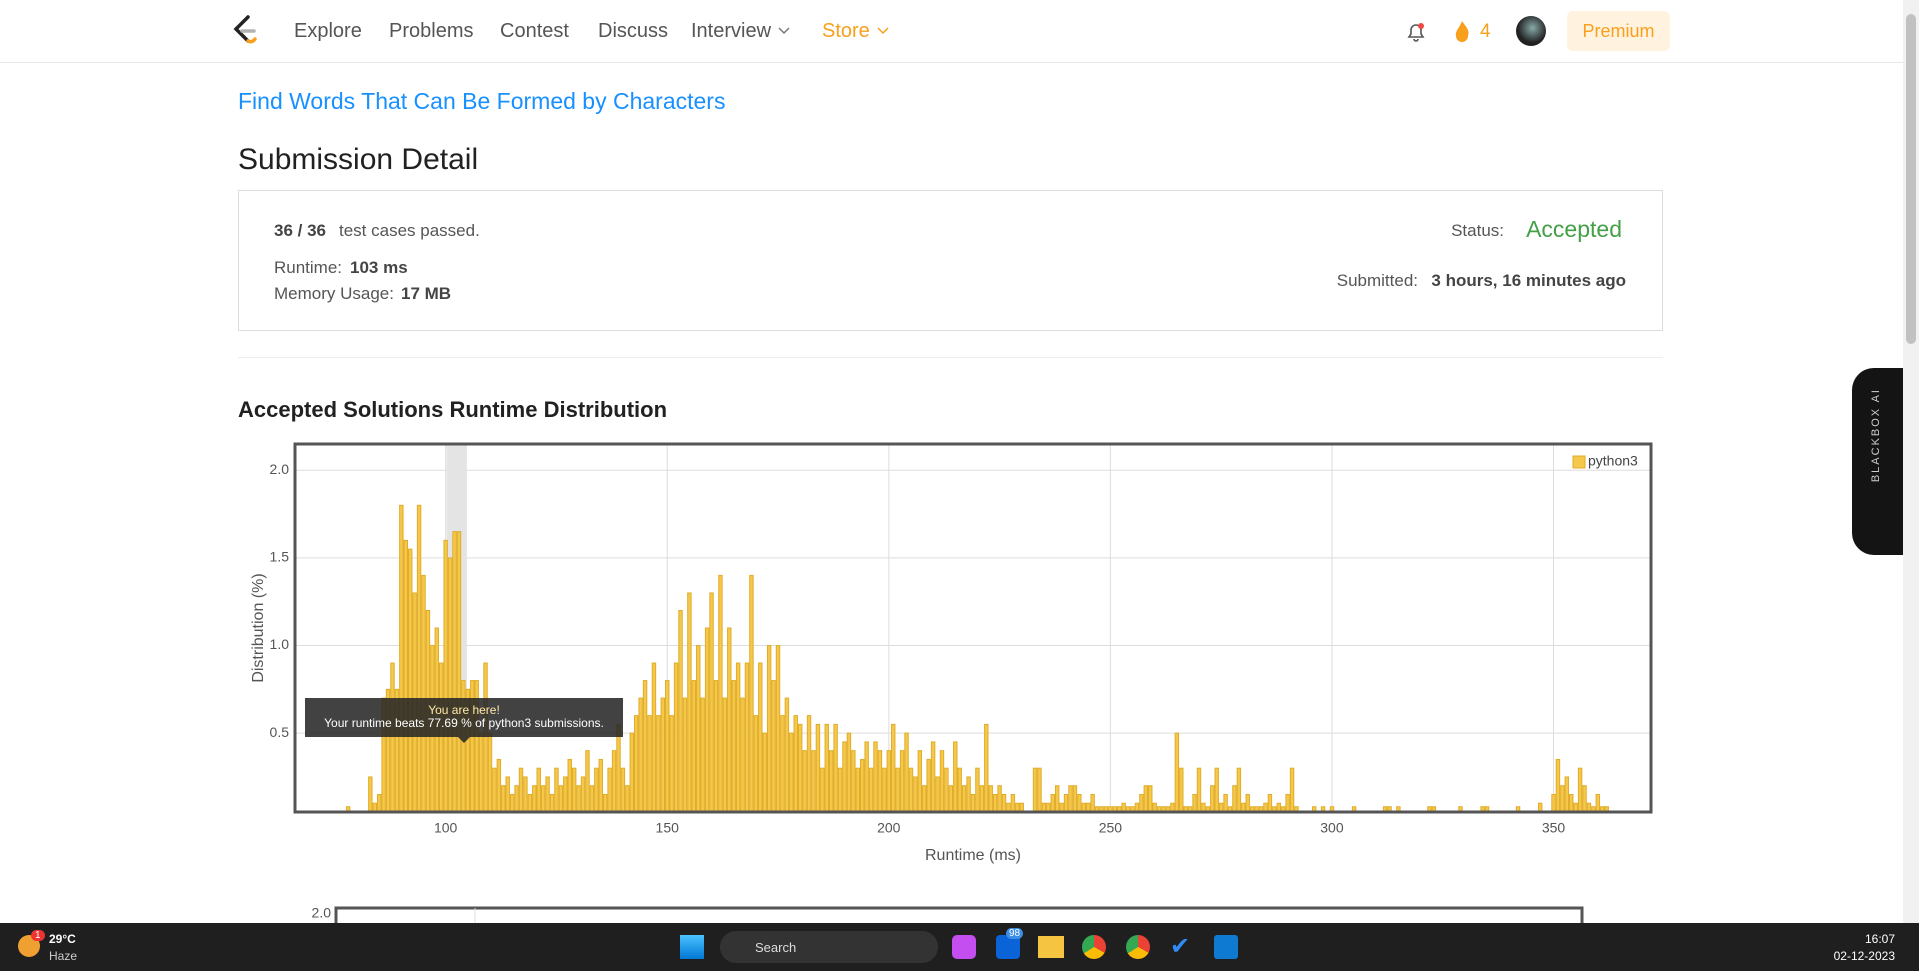 The width and height of the screenshot is (1919, 971). I want to click on bell-icon, so click(1416, 32).